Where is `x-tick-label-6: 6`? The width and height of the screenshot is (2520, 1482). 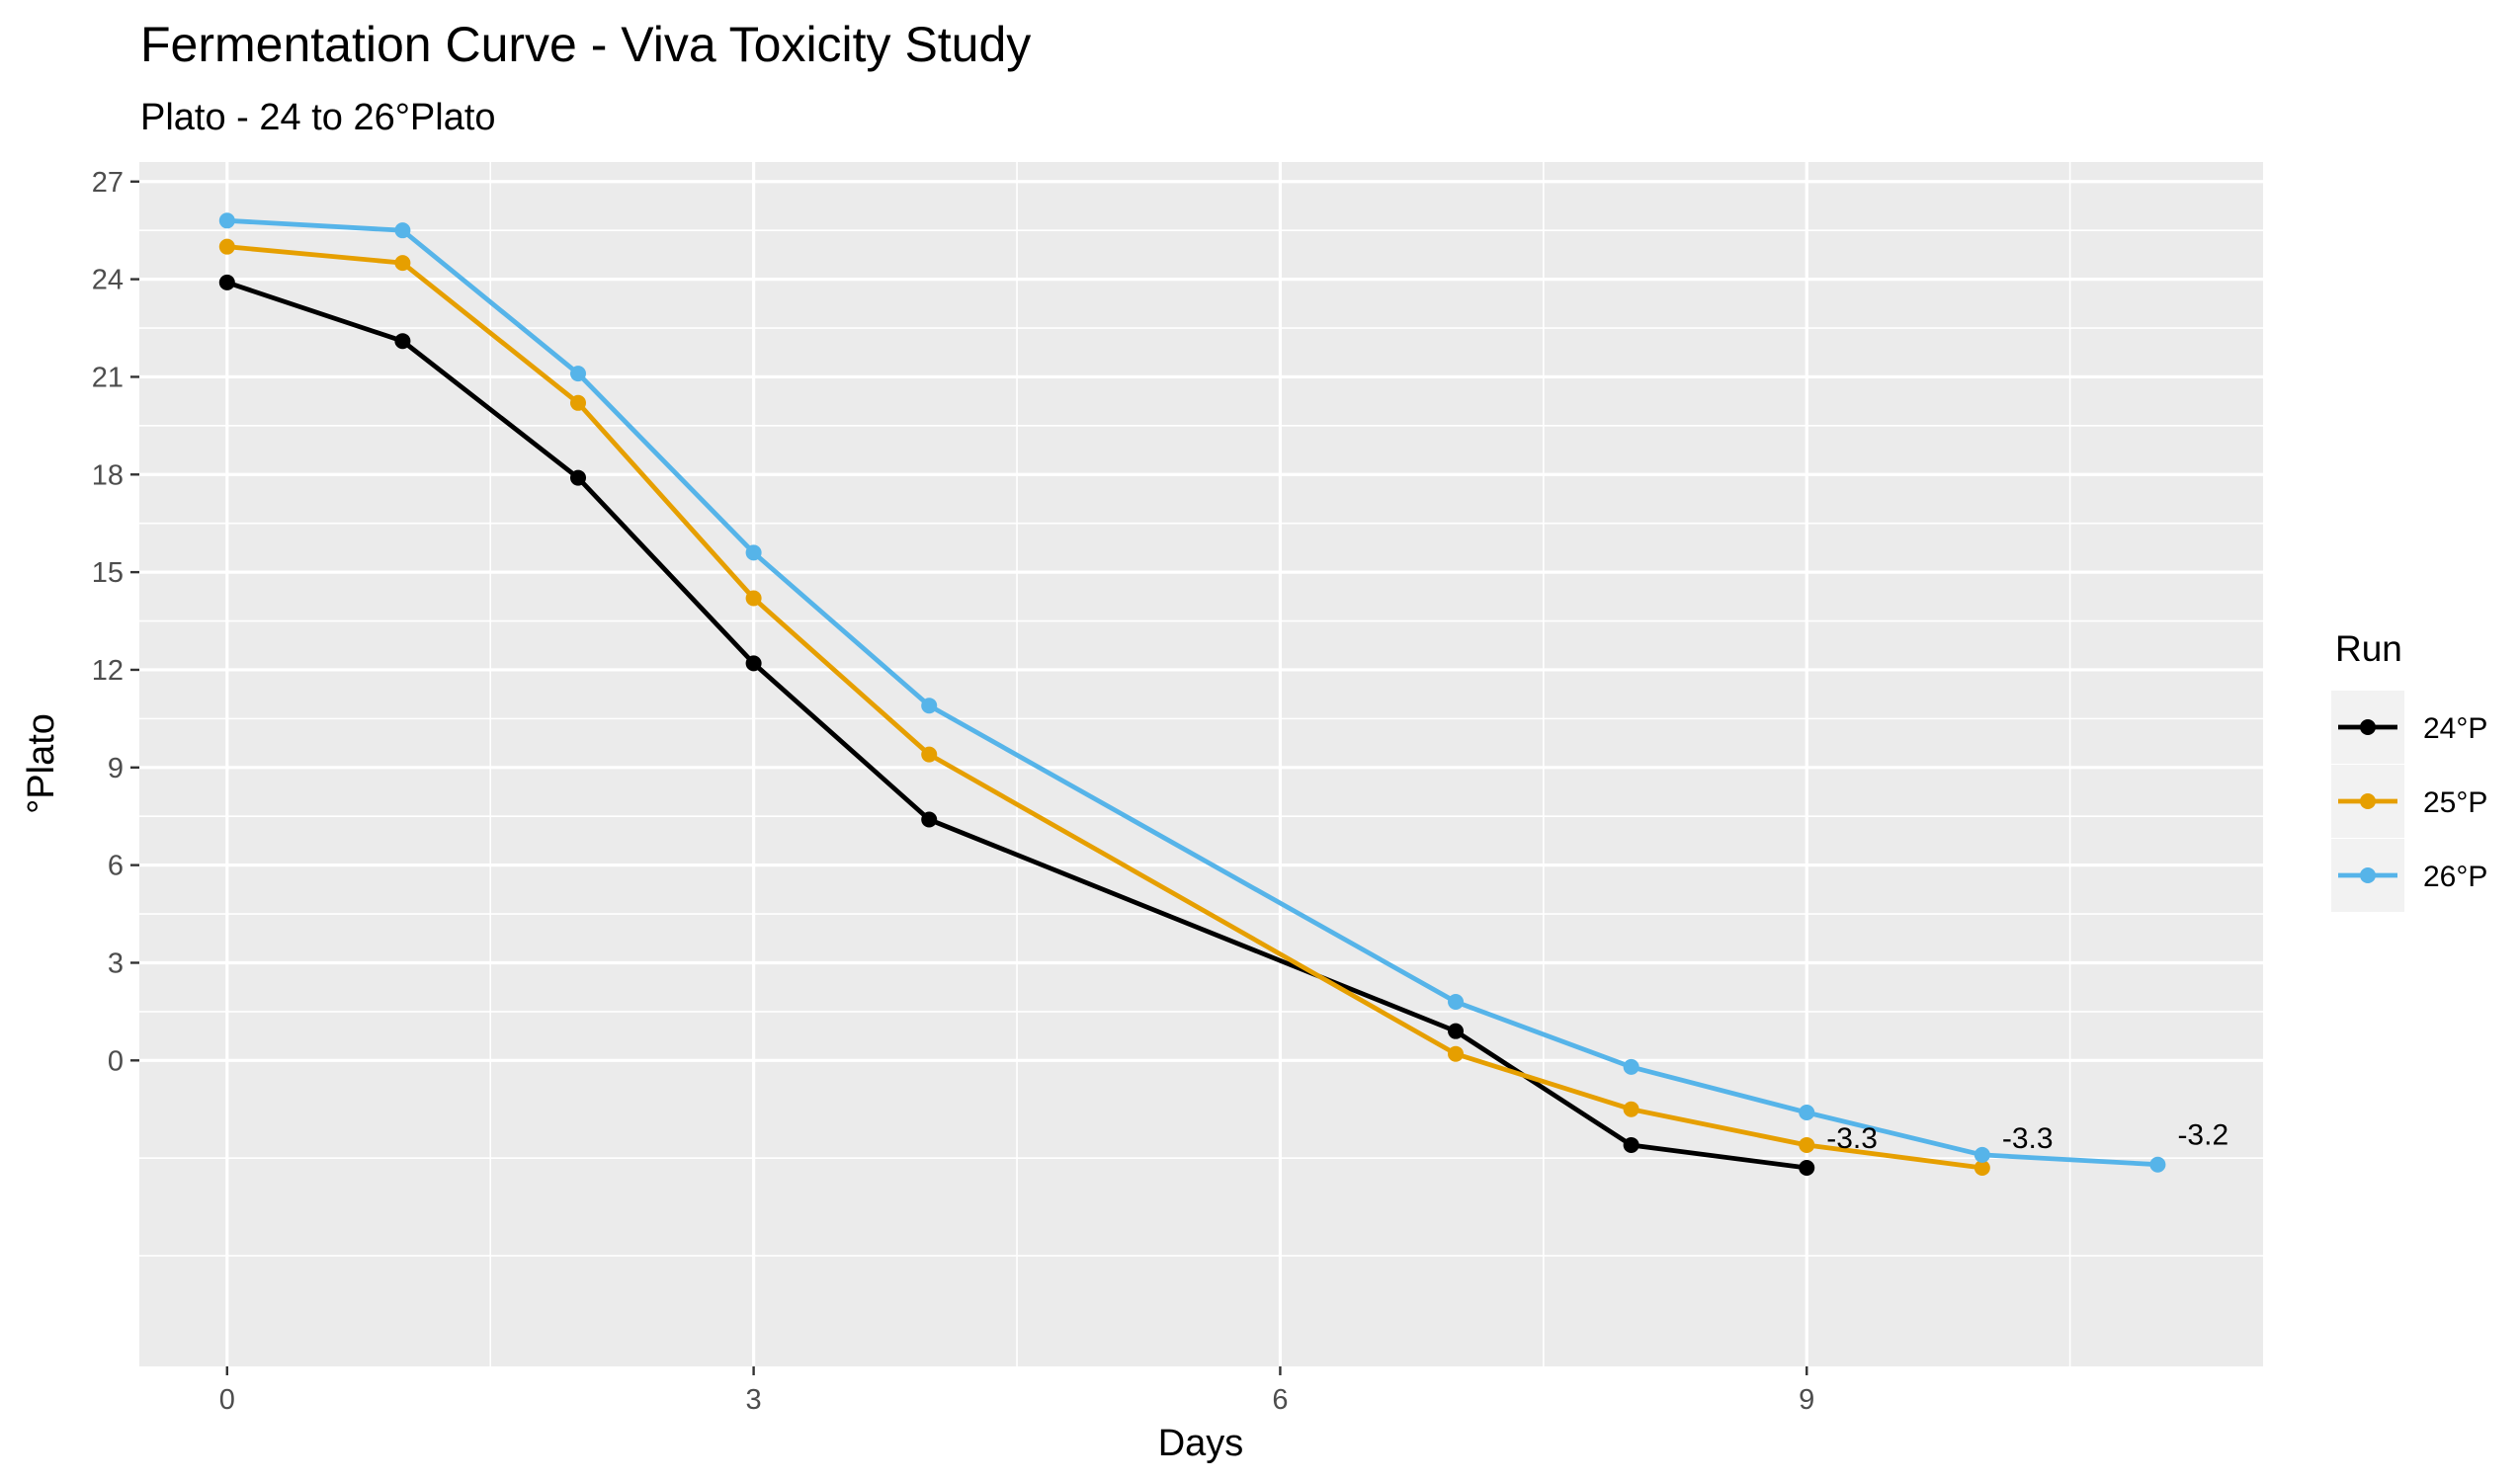 x-tick-label-6: 6 is located at coordinates (1280, 1400).